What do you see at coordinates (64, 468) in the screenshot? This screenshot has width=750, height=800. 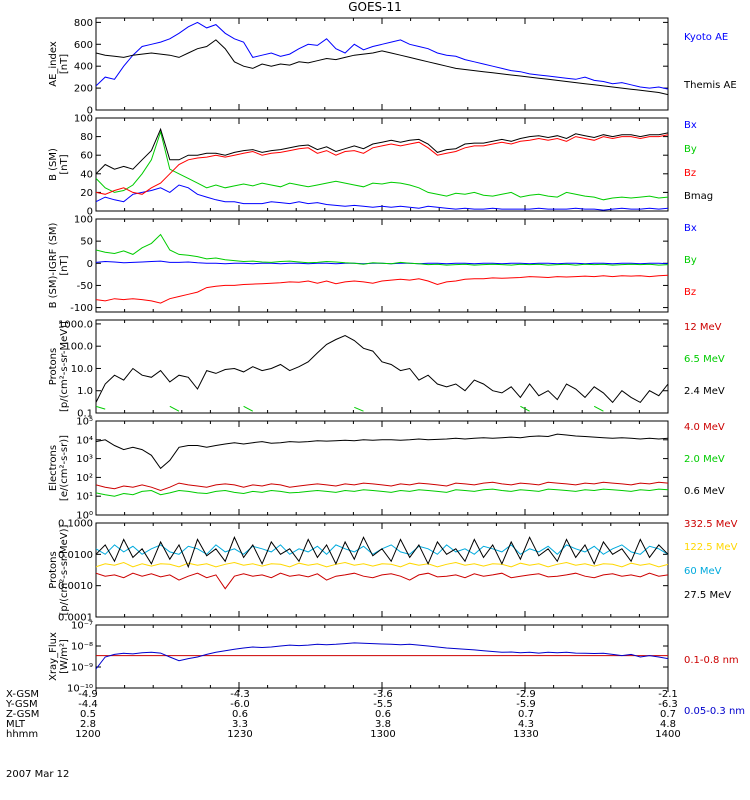 I see `y-axis-label: [e/(cm²-s-sr)]` at bounding box center [64, 468].